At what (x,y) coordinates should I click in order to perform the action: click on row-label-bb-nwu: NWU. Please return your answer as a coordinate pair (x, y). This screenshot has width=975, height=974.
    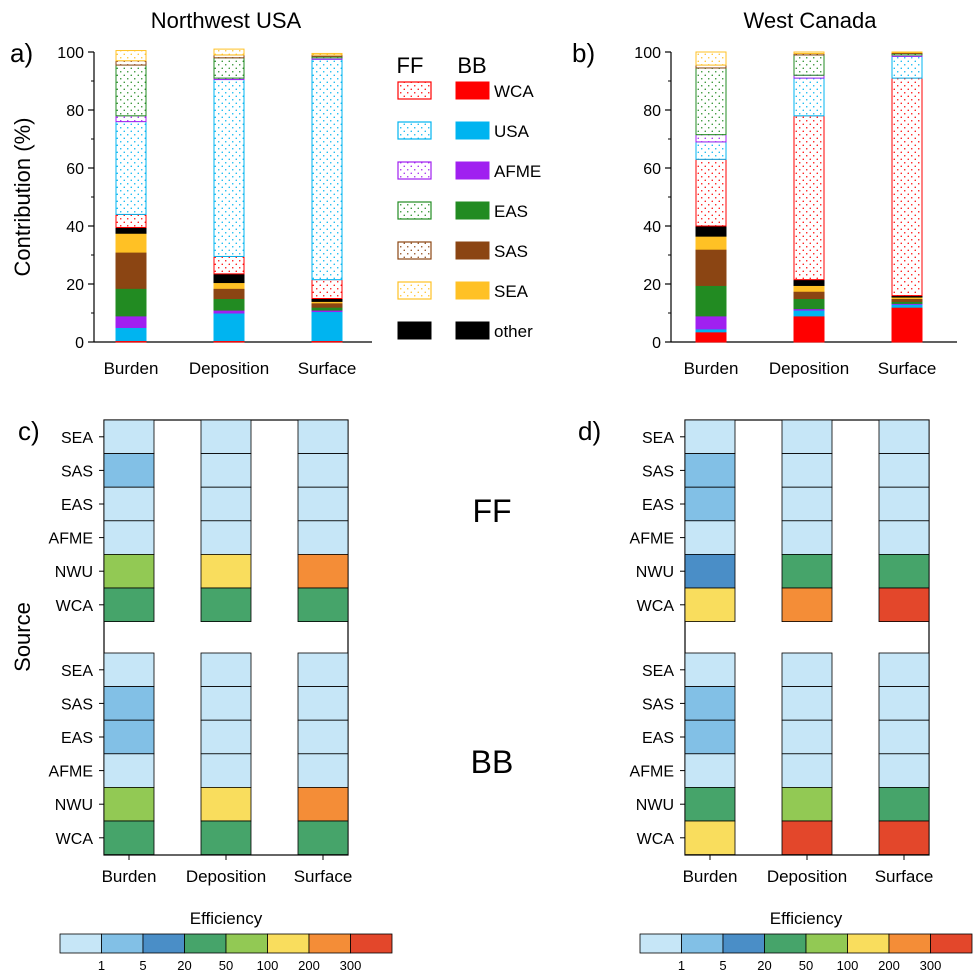
    Looking at the image, I should click on (655, 805).